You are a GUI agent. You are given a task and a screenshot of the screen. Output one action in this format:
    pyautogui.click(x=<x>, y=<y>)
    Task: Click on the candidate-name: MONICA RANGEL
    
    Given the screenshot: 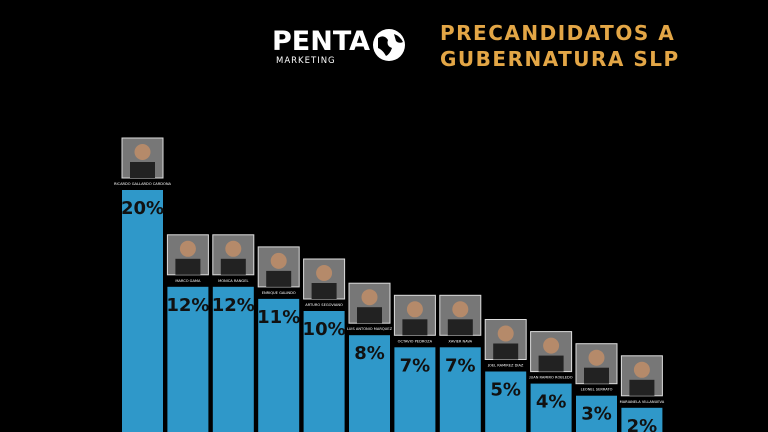 What is the action you would take?
    pyautogui.click(x=233, y=281)
    